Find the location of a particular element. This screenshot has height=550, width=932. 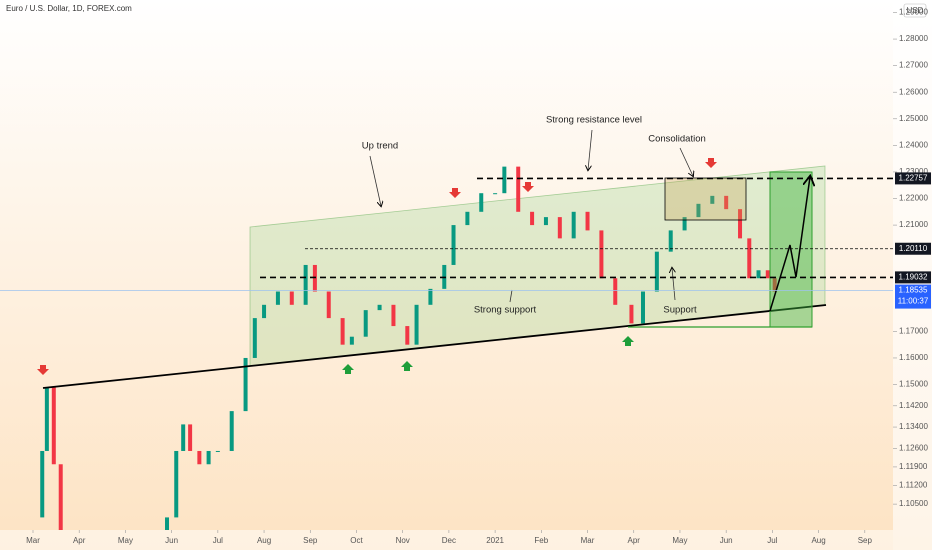

annotation: Up trend is located at coordinates (380, 146).